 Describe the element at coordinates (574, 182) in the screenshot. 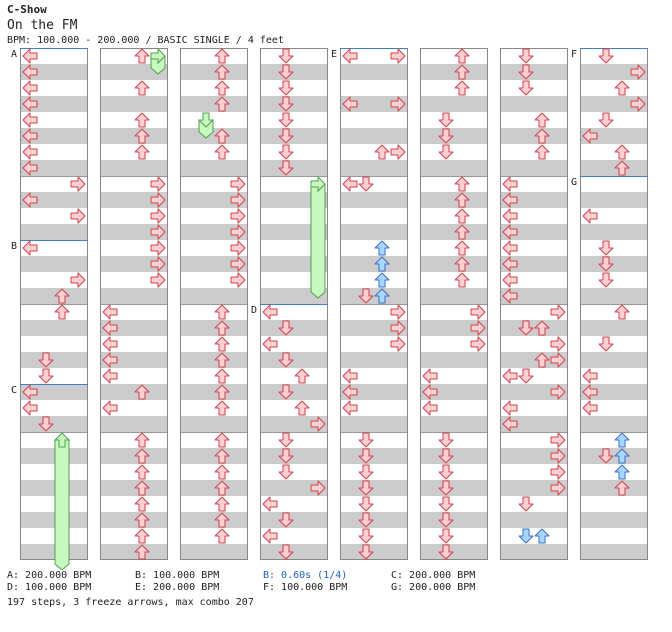

I see `bpm-marker-label: G` at that location.